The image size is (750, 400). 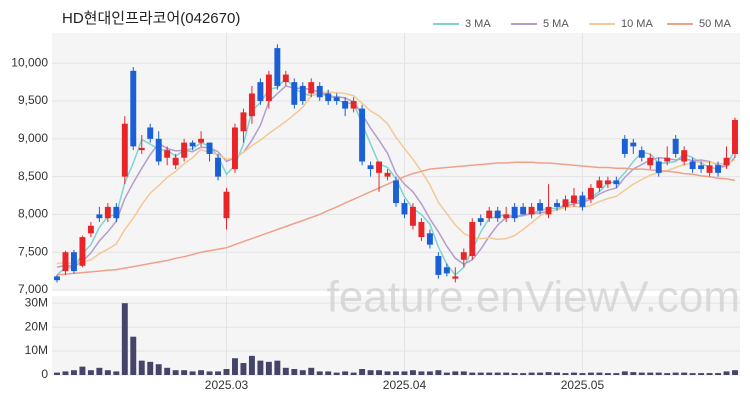 I want to click on y-tick-label: 9,500, so click(x=33, y=100).